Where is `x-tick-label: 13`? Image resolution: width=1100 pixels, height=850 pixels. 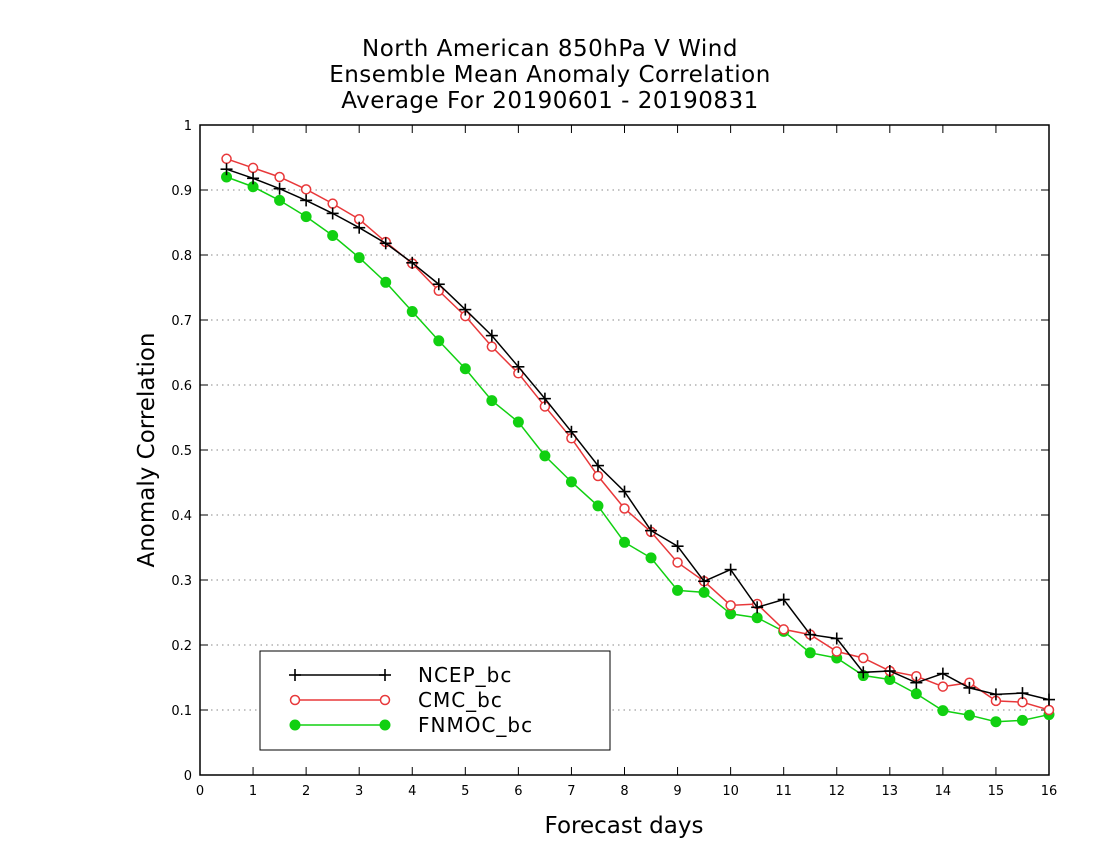 x-tick-label: 13 is located at coordinates (890, 791).